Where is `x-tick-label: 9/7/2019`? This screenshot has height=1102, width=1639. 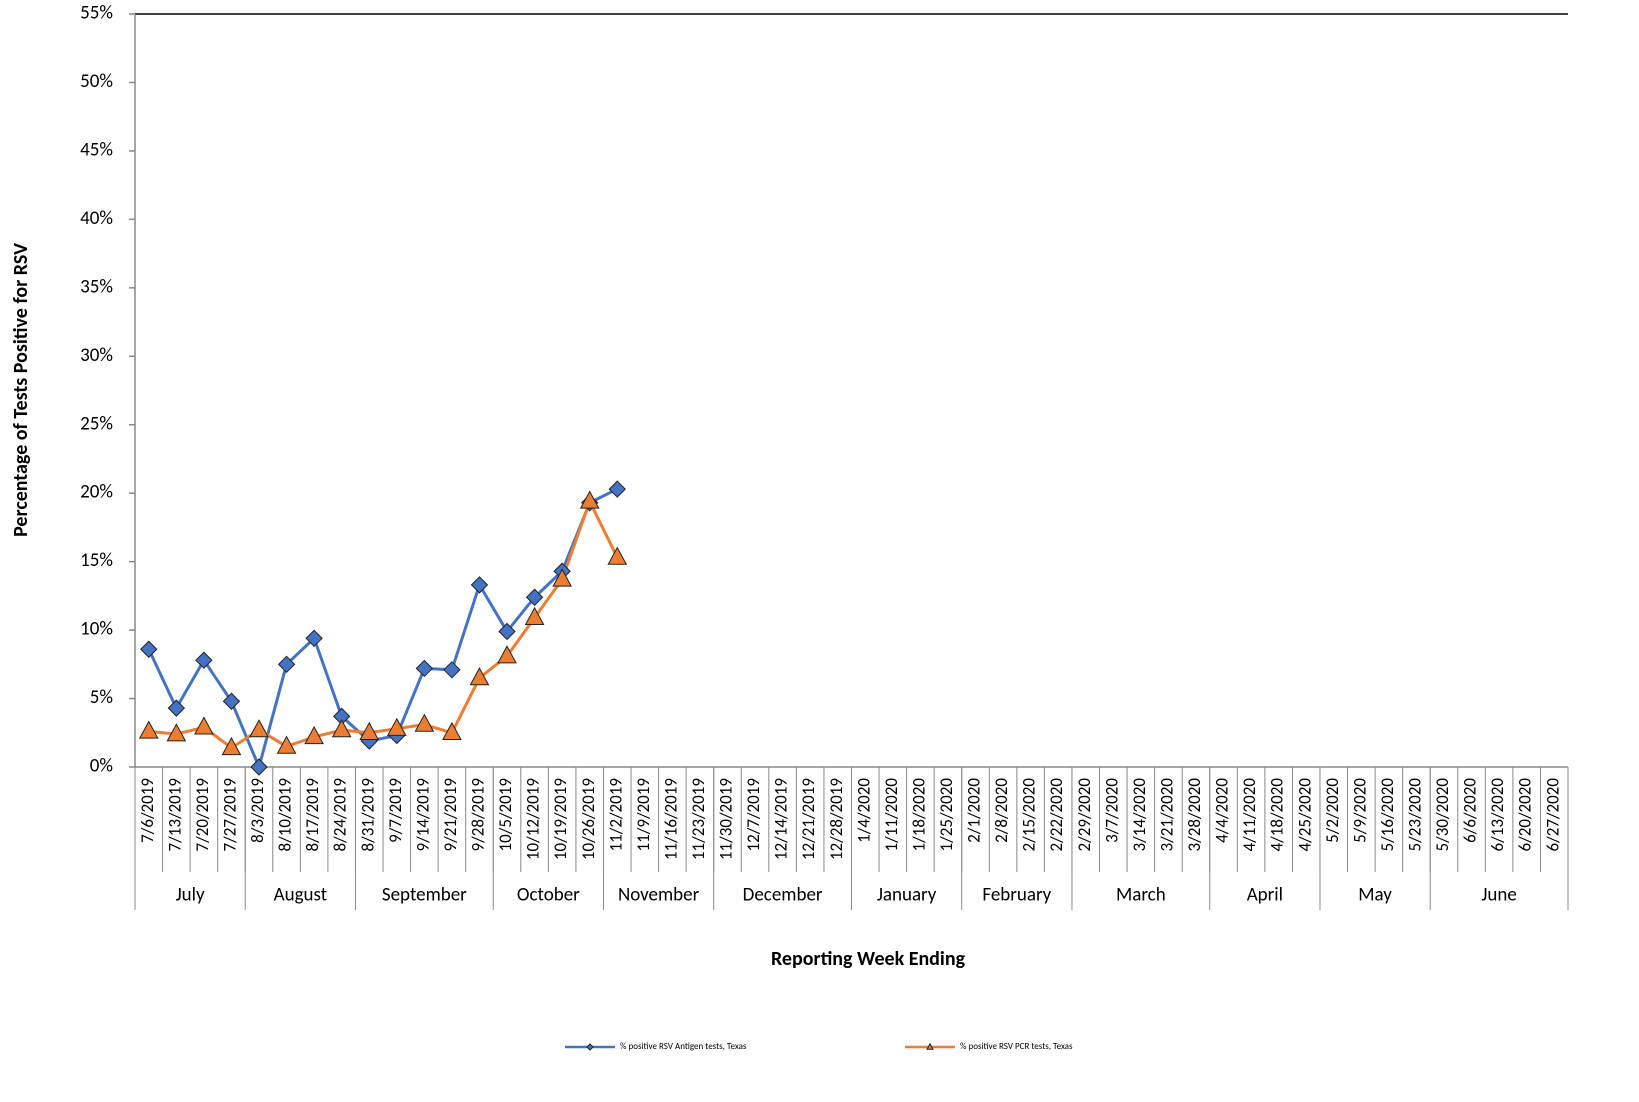
x-tick-label: 9/7/2019 is located at coordinates (395, 810).